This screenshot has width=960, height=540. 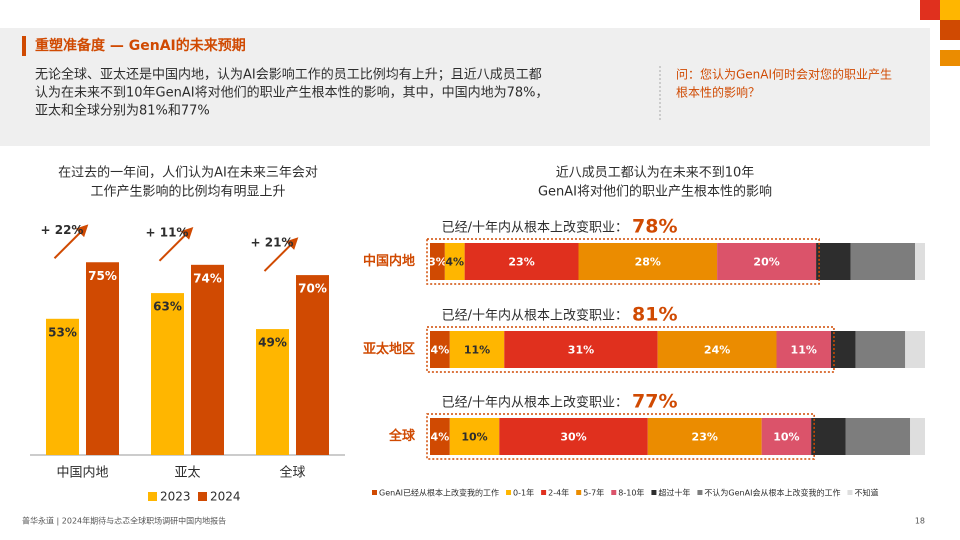 I want to click on row-label: 中国内地, so click(x=389, y=261).